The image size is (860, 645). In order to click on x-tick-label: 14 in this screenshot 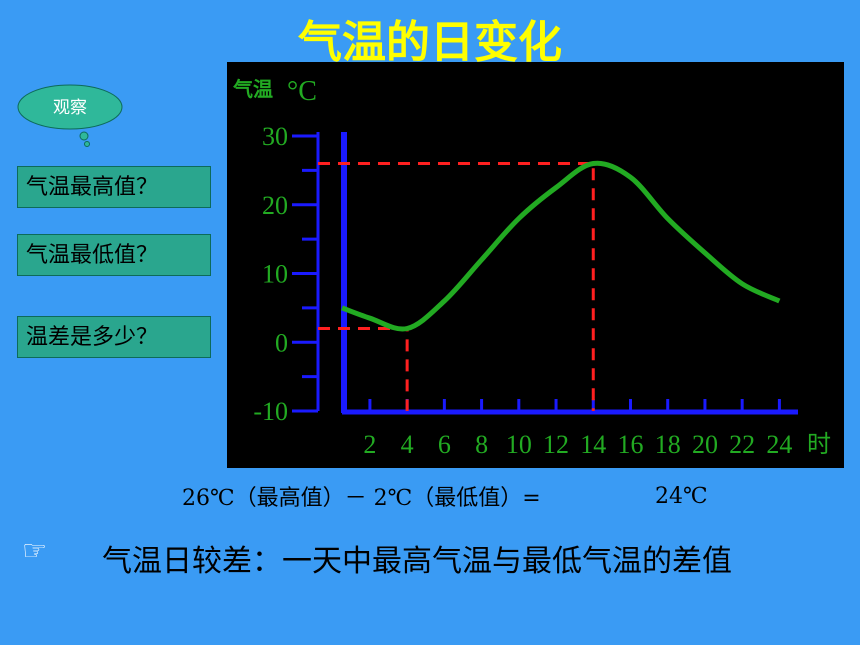, I will do `click(593, 444)`.